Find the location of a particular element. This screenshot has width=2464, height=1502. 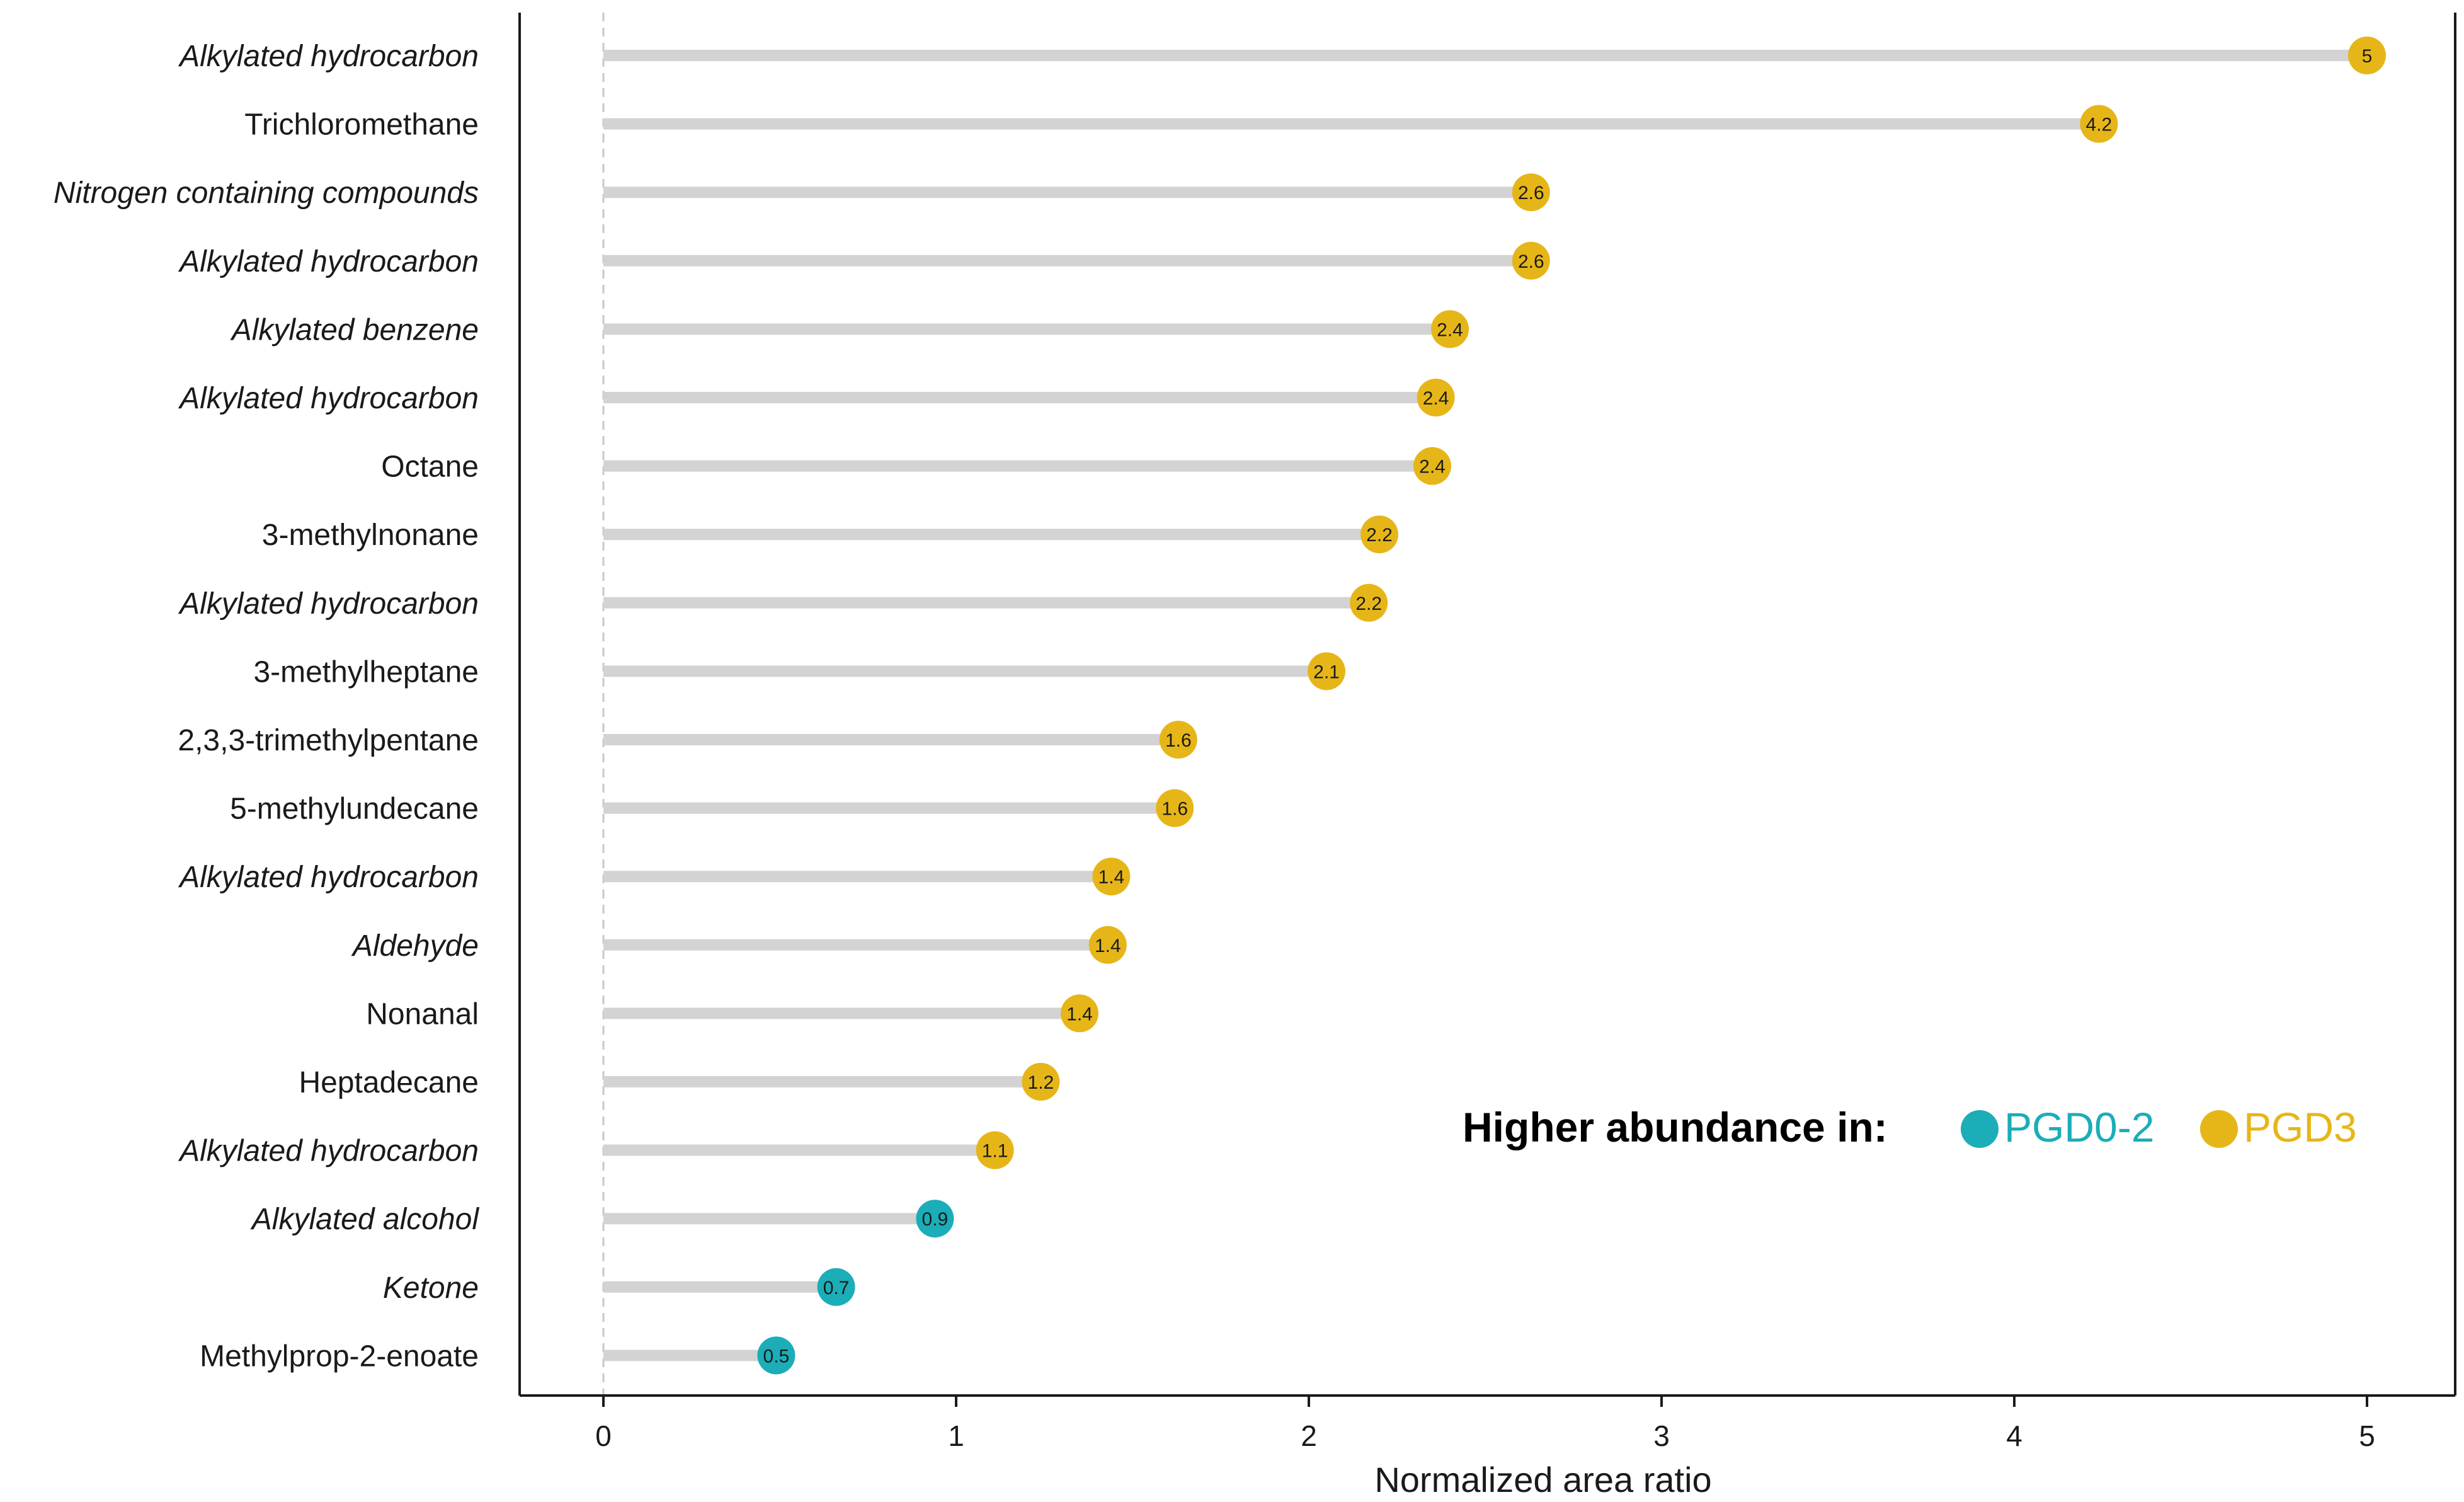

data-label: 1.1 is located at coordinates (995, 1151).